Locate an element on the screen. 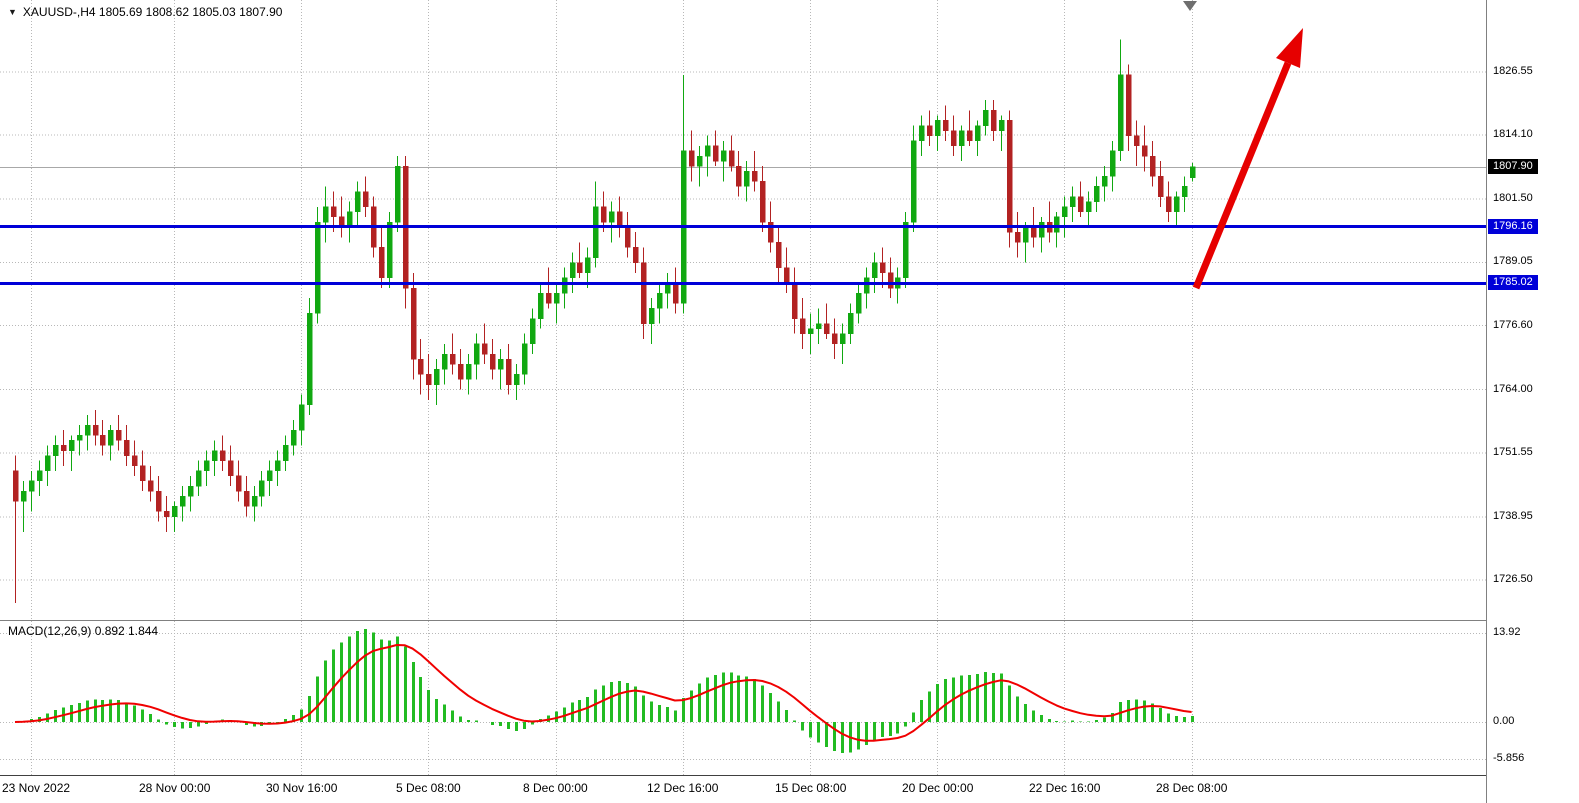 The image size is (1579, 803). level-price-badge: 1796.16 is located at coordinates (1513, 226).